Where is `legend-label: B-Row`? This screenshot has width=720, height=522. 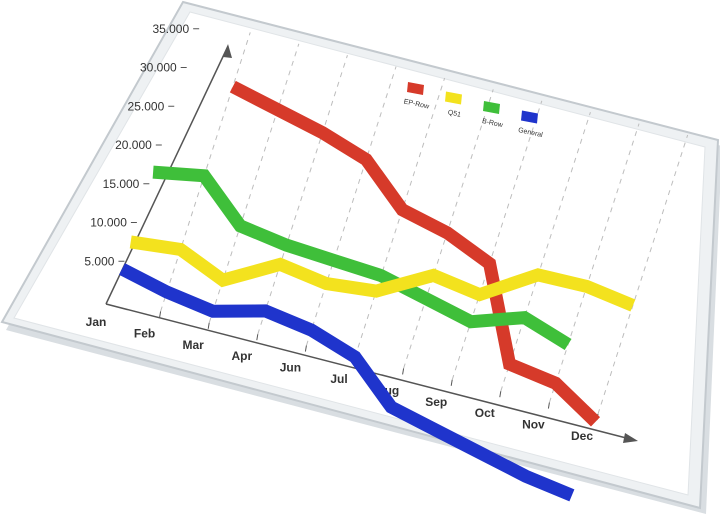 legend-label: B-Row is located at coordinates (492, 123).